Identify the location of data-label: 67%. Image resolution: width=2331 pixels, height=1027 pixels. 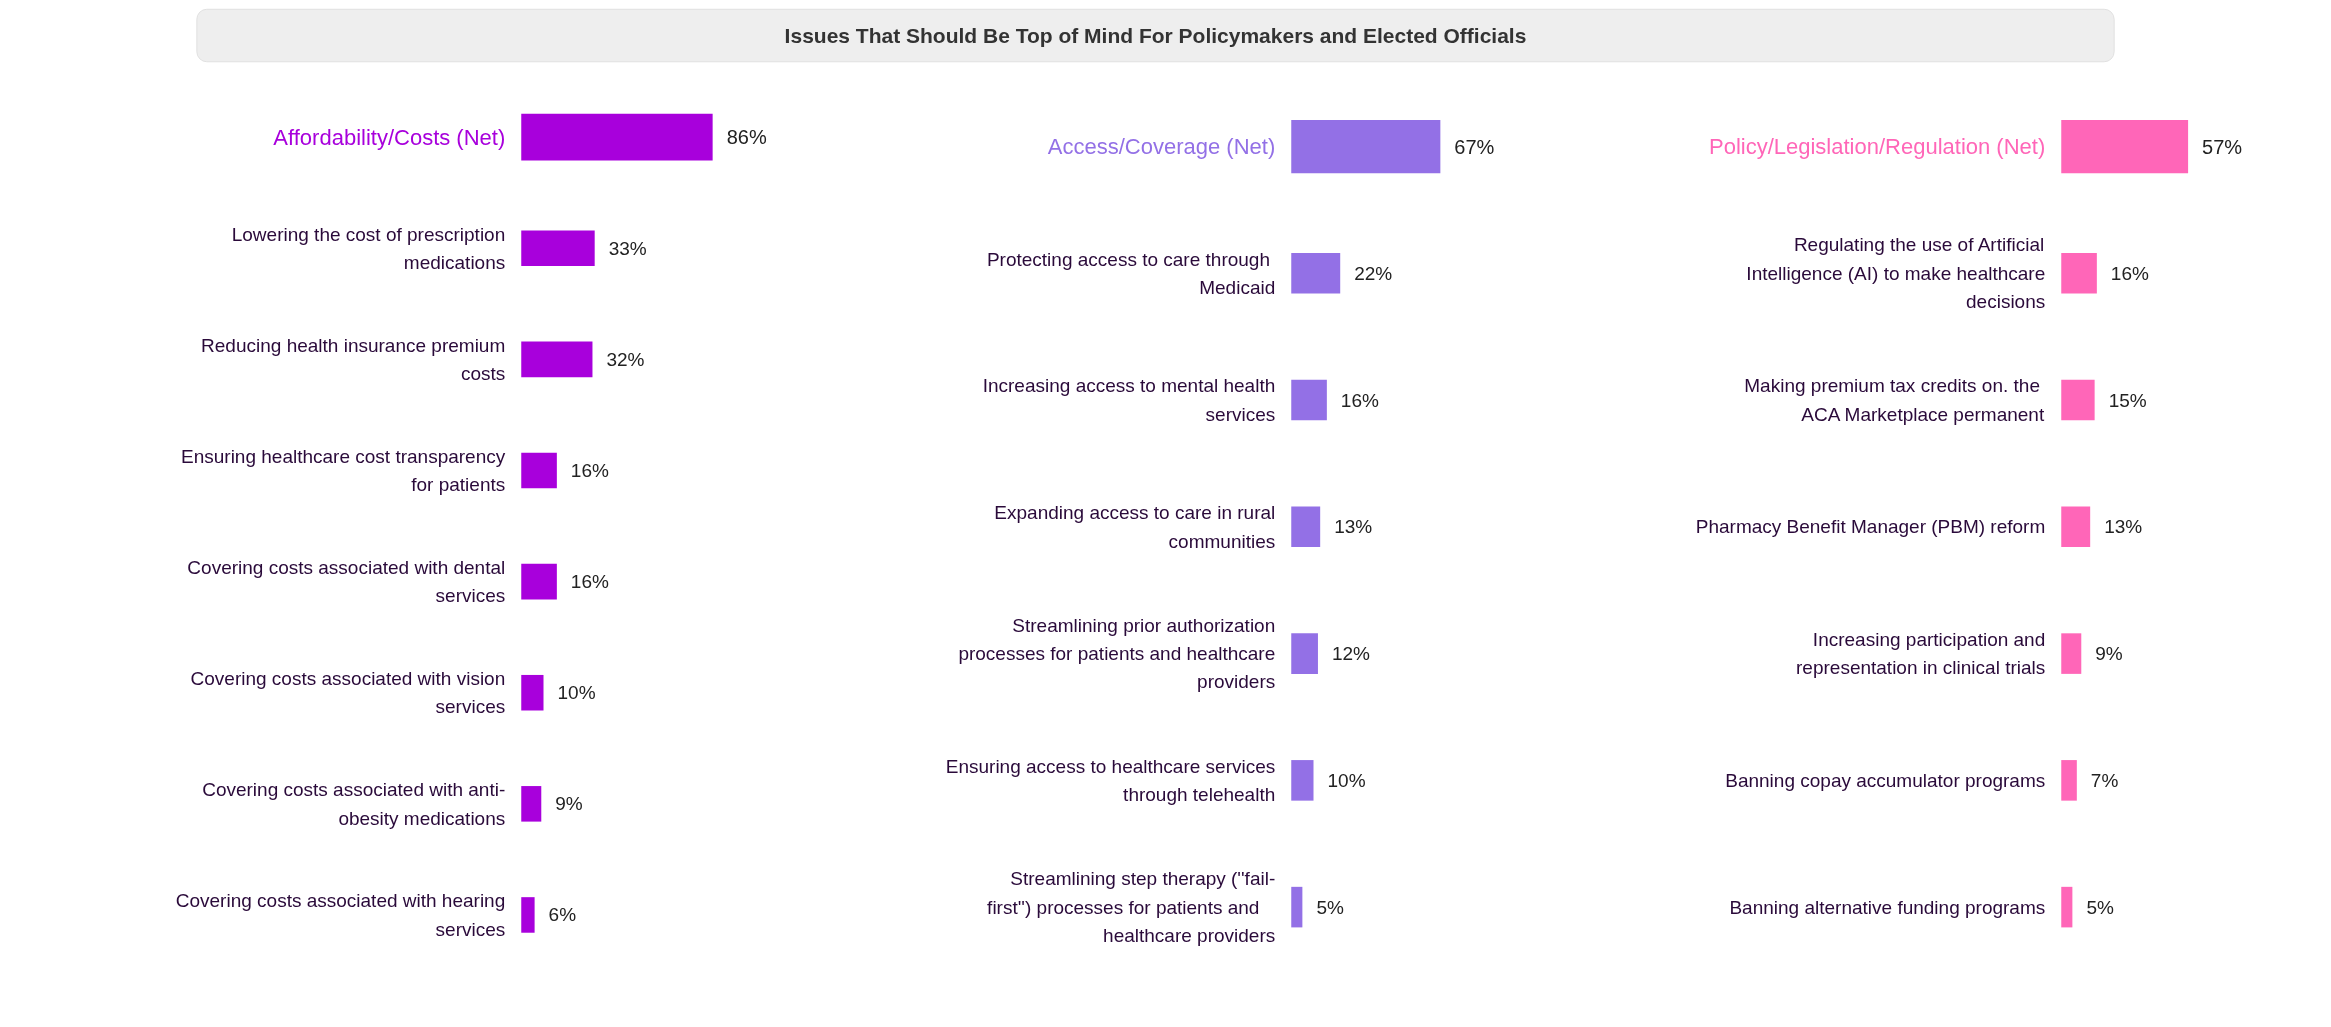
(1474, 146).